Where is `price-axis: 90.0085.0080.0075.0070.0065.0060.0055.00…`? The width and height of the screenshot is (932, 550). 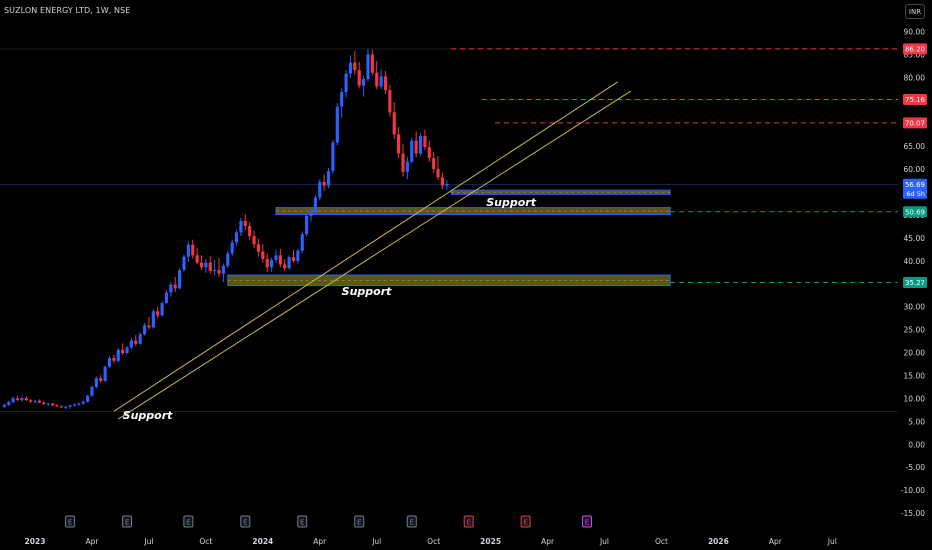 price-axis: 90.0085.0080.0075.0070.0065.0060.0055.00… is located at coordinates (914, 272).